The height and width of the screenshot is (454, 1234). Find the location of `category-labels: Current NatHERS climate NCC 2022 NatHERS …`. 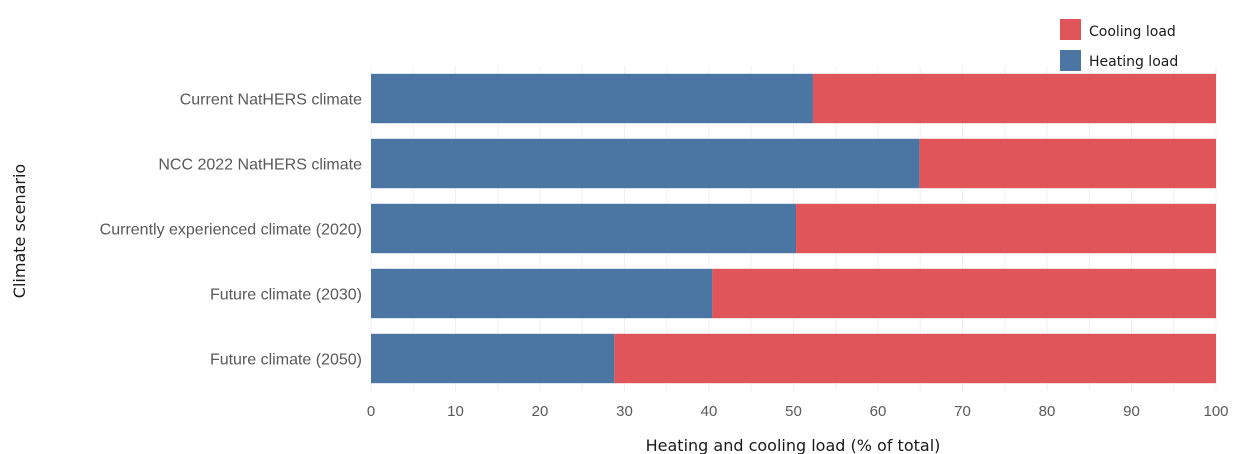

category-labels: Current NatHERS climate NCC 2022 NatHERS … is located at coordinates (231, 230).